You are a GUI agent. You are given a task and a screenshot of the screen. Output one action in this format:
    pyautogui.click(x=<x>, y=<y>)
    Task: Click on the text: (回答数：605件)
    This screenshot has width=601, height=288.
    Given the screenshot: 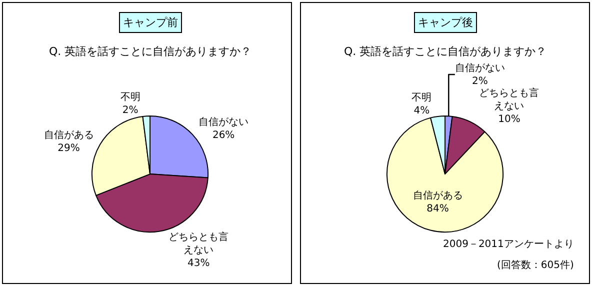 What is the action you would take?
    pyautogui.click(x=535, y=265)
    